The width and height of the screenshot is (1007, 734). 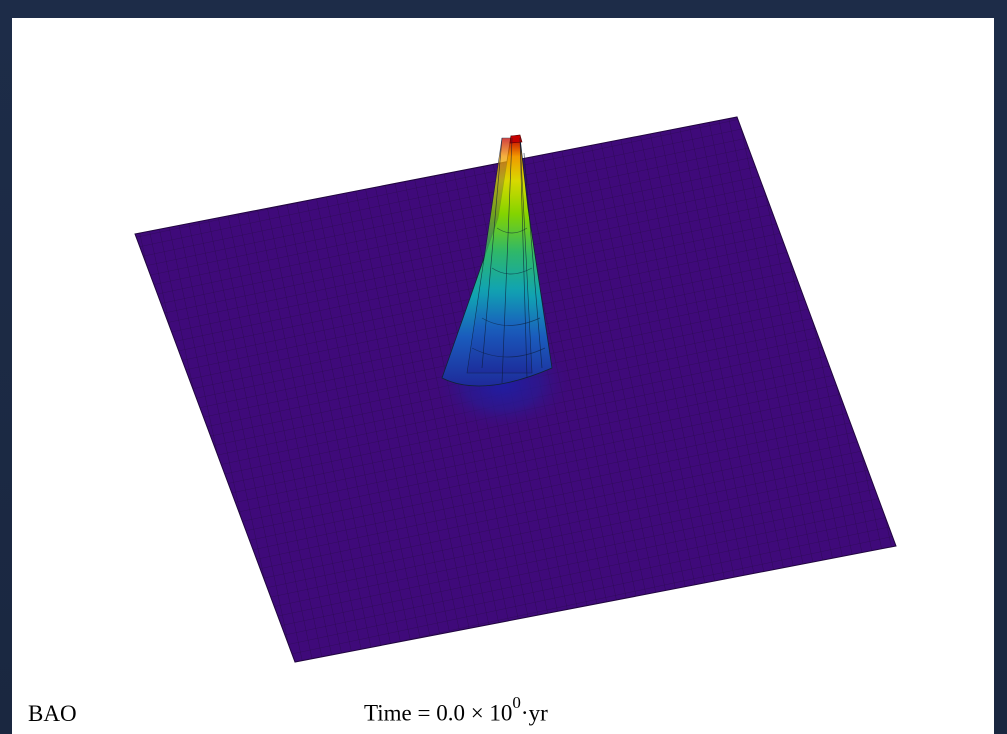 I want to click on time-readout: Time = 0.0 × 100·yr, so click(x=456, y=710).